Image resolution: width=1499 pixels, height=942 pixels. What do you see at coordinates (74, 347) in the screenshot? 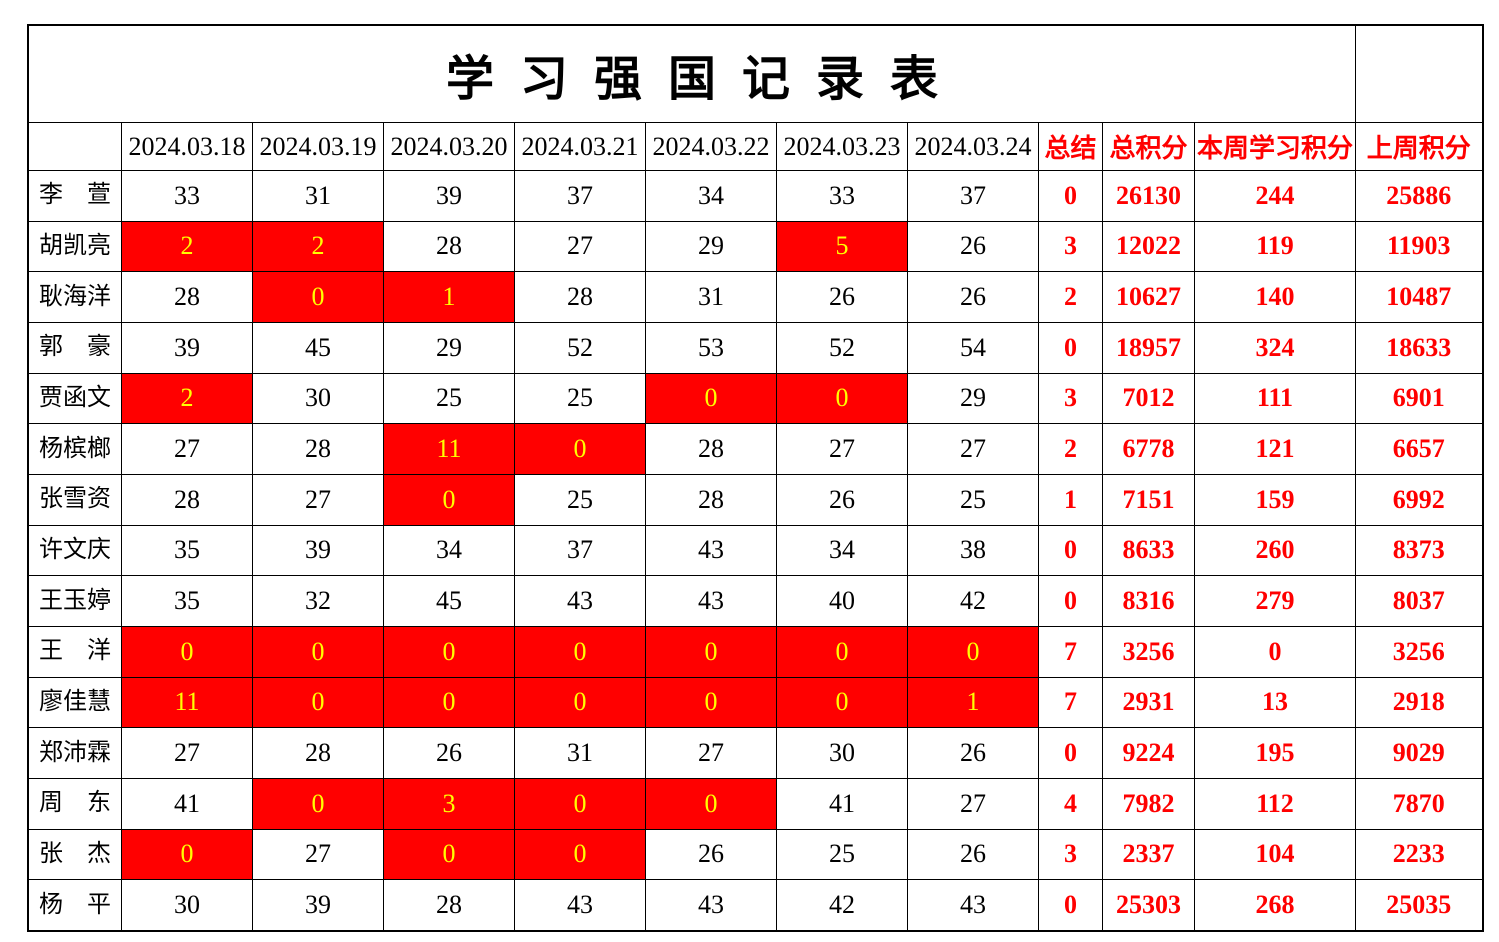
I see `name-cell: 郭豪` at bounding box center [74, 347].